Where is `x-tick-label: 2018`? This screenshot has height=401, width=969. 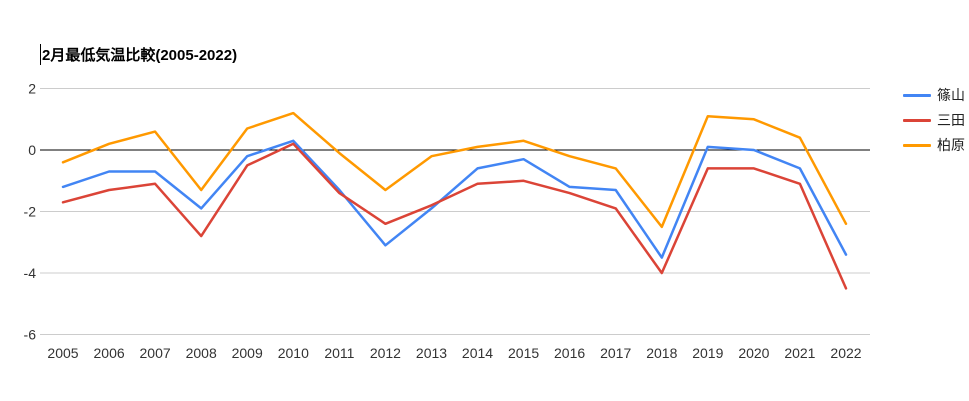 x-tick-label: 2018 is located at coordinates (661, 353).